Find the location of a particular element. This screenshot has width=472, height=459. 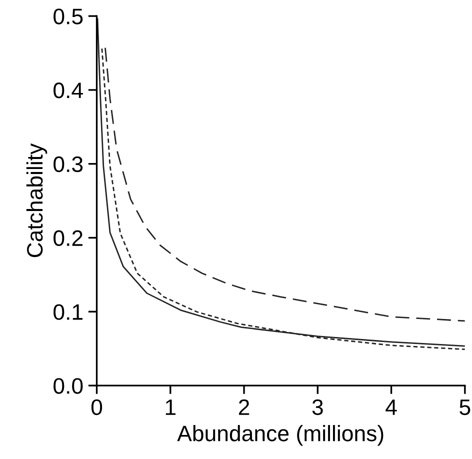

y-tick-label: 0.3 is located at coordinates (68, 164).